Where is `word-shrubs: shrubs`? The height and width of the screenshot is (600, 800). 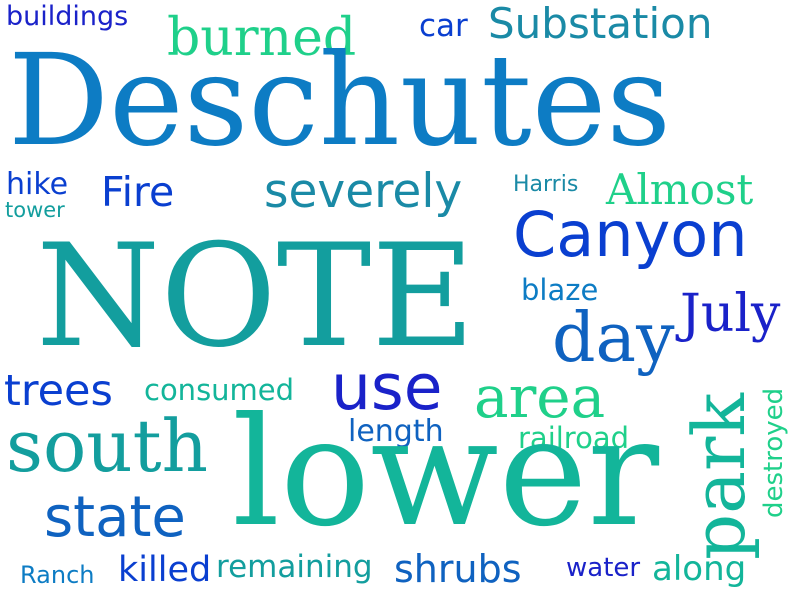
word-shrubs: shrubs is located at coordinates (458, 569).